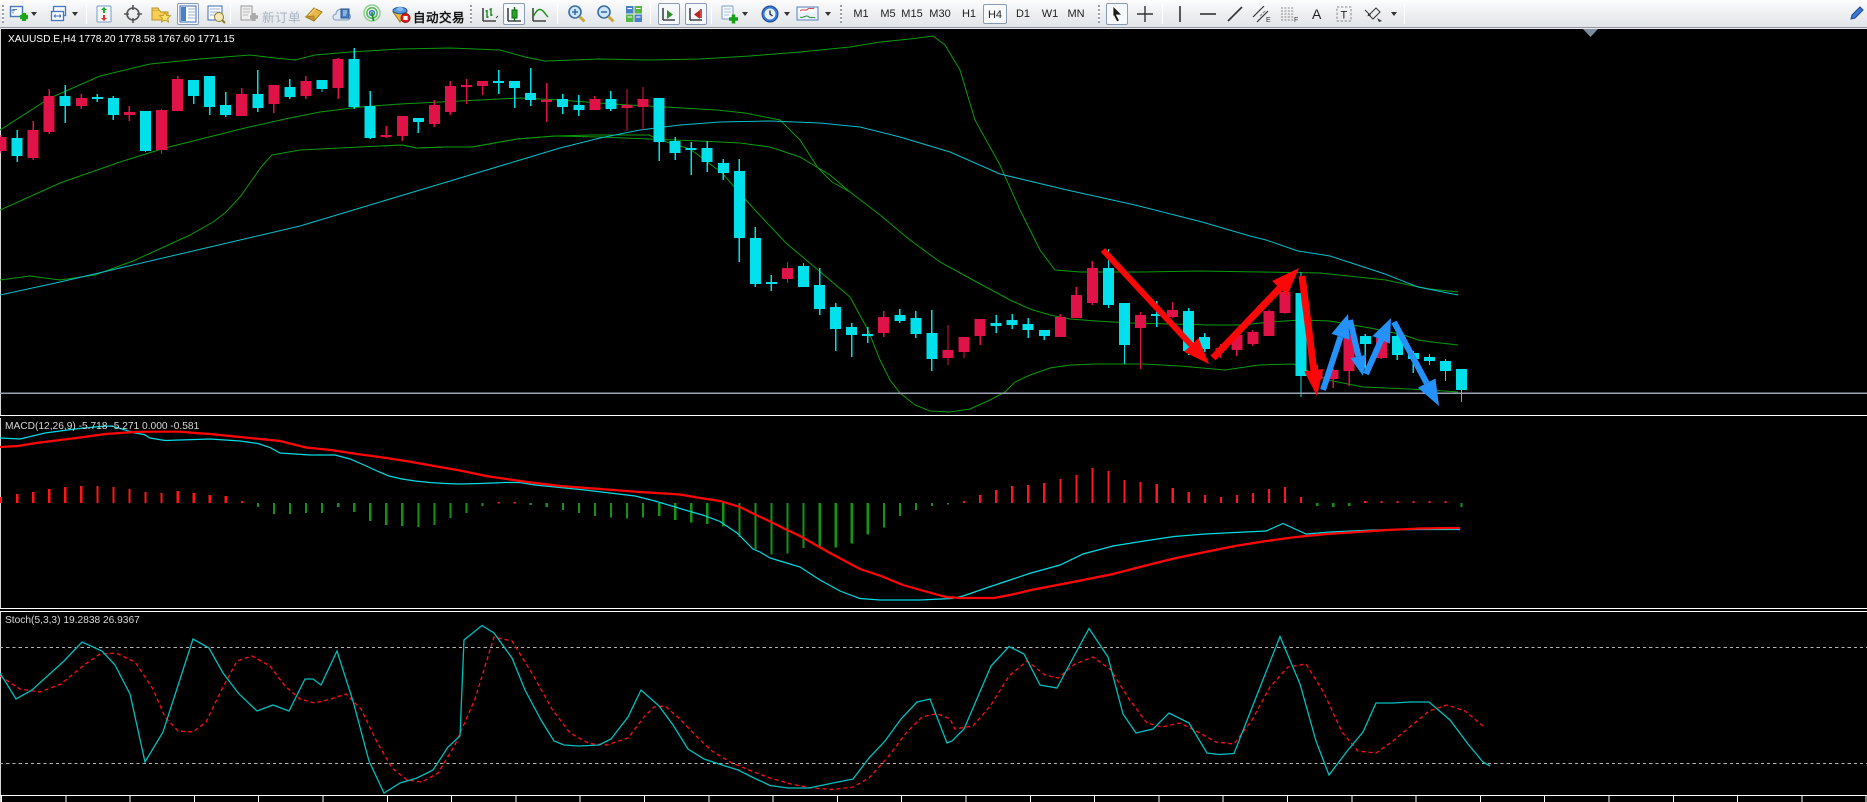  What do you see at coordinates (1344, 16) in the screenshot?
I see `svg-text: T` at bounding box center [1344, 16].